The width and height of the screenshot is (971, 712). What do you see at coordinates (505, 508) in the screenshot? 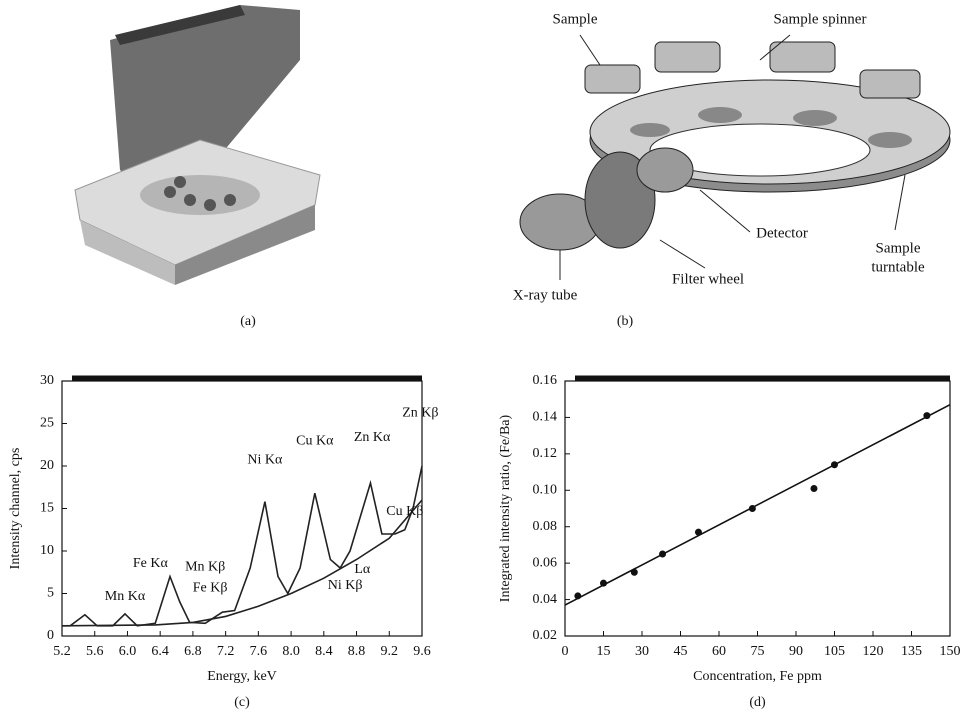
I see `y-axis-label: Integrated intensity ratio, (Fe/Ba)` at bounding box center [505, 508].